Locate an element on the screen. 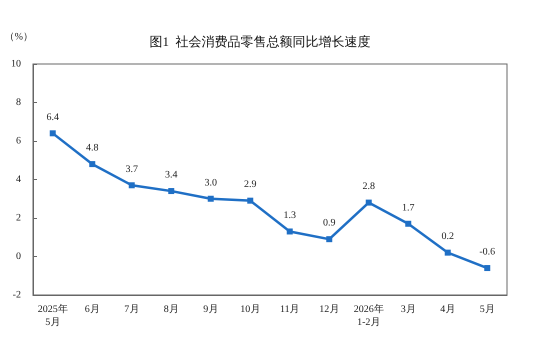  data-label: 1.7 is located at coordinates (408, 208).